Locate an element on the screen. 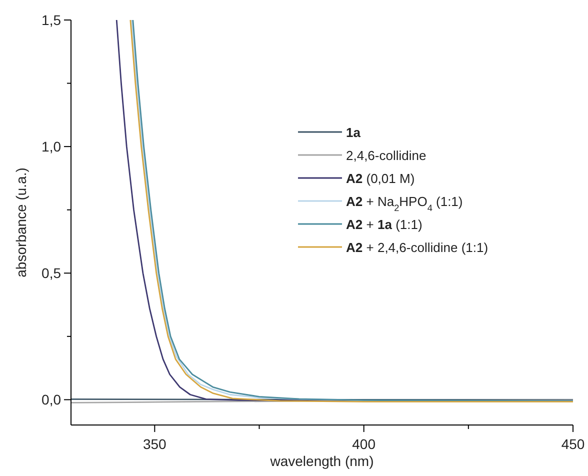 This screenshot has height=476, width=588. legend-label: A2 + 2,4,6-collidine (1:1) is located at coordinates (417, 247).